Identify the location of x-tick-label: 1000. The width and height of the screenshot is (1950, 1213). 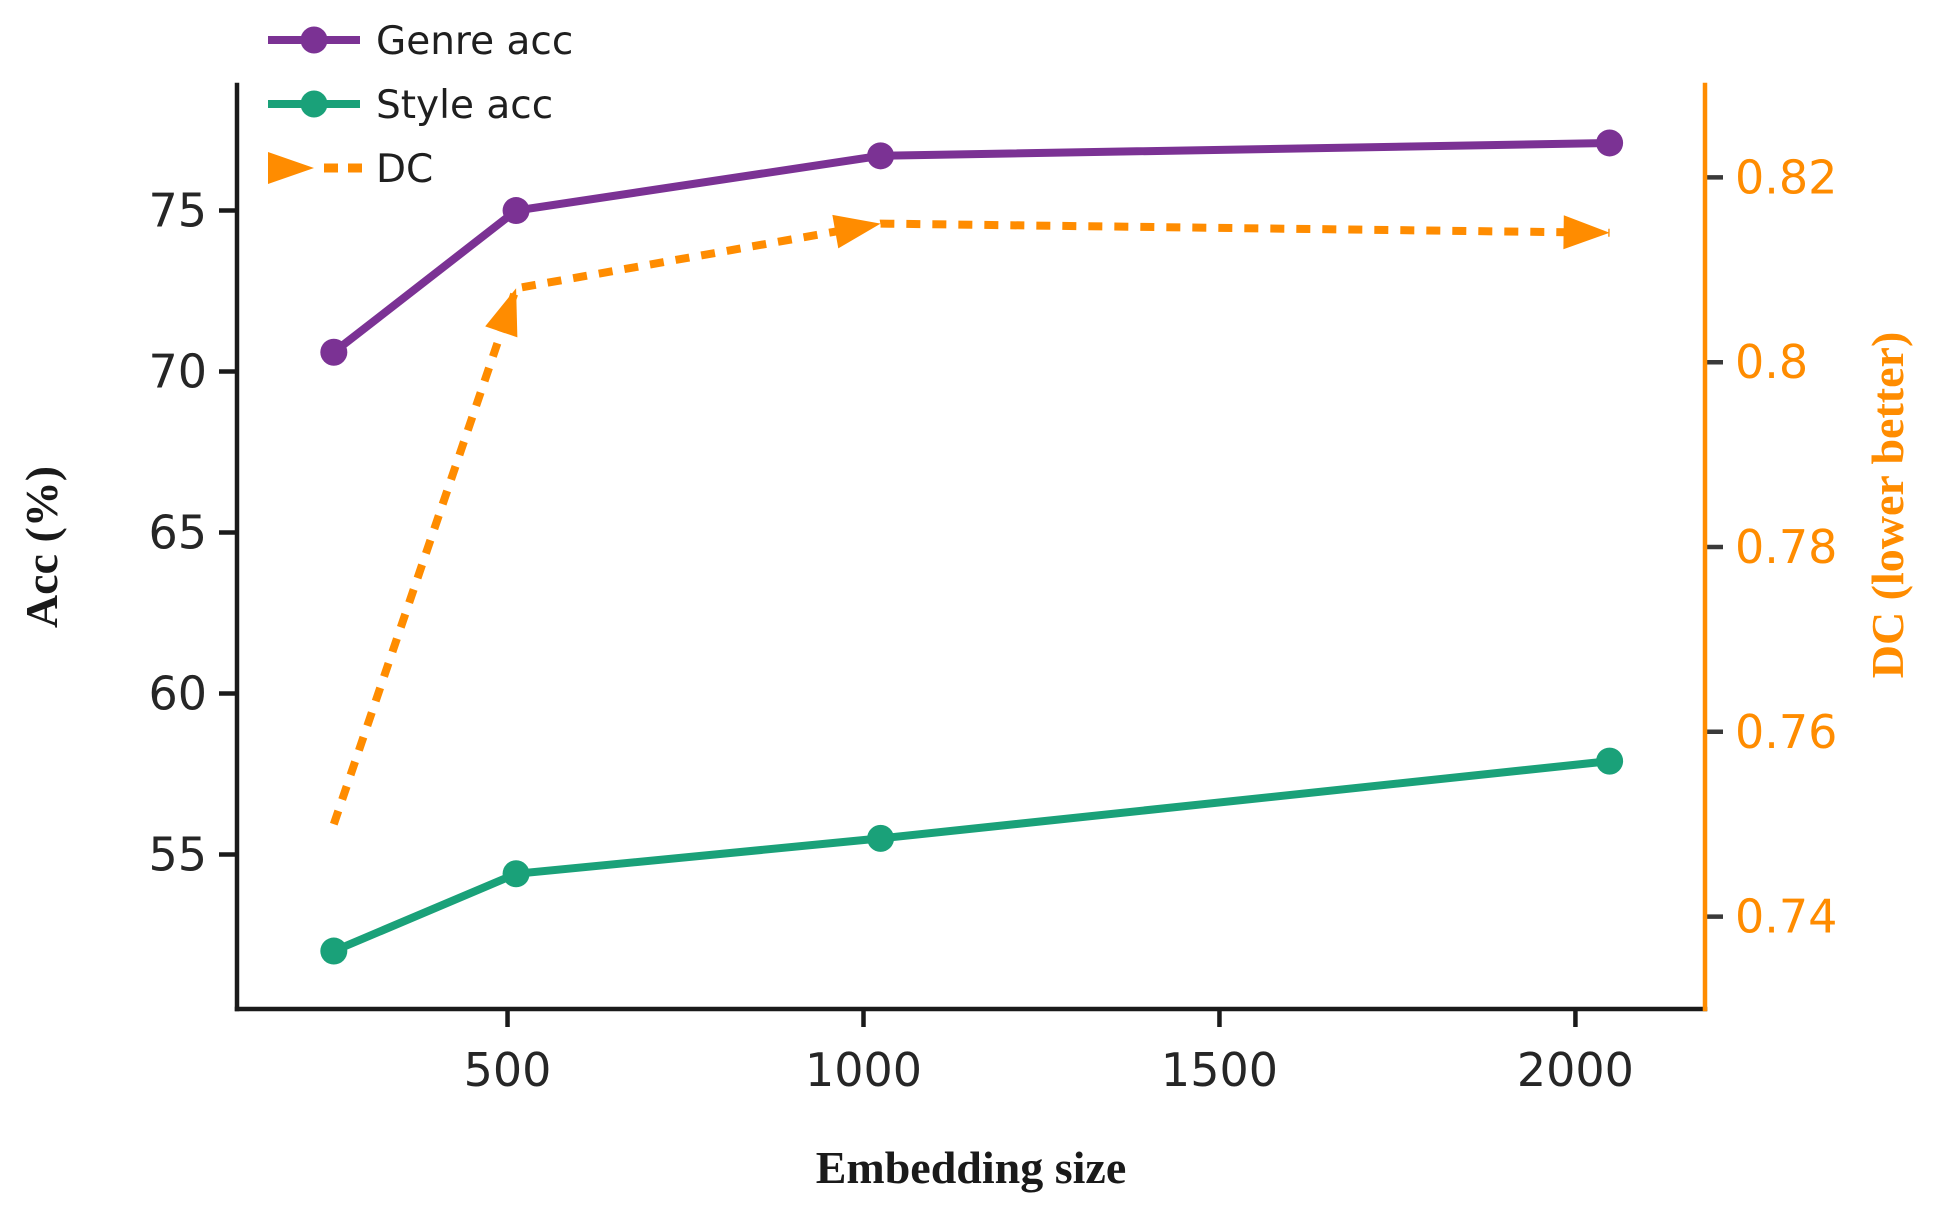
(863, 1070).